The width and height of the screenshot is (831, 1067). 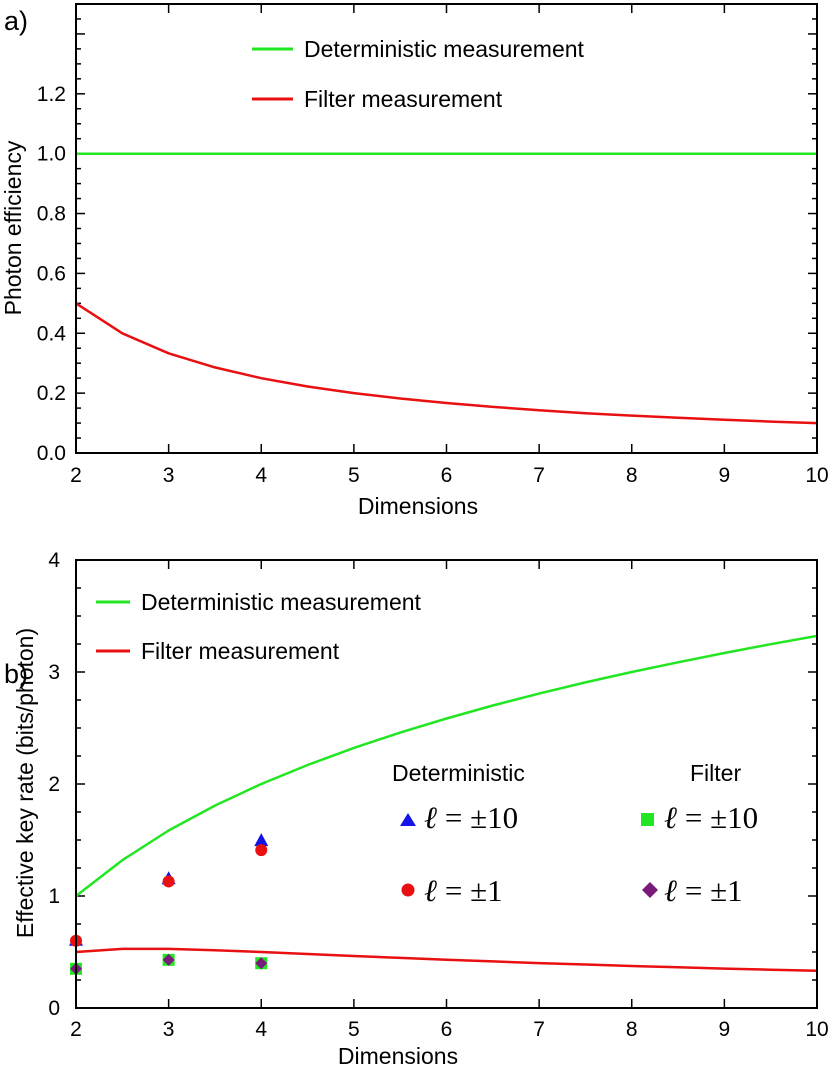 I want to click on y-tick-label: 0.0, so click(x=51, y=453).